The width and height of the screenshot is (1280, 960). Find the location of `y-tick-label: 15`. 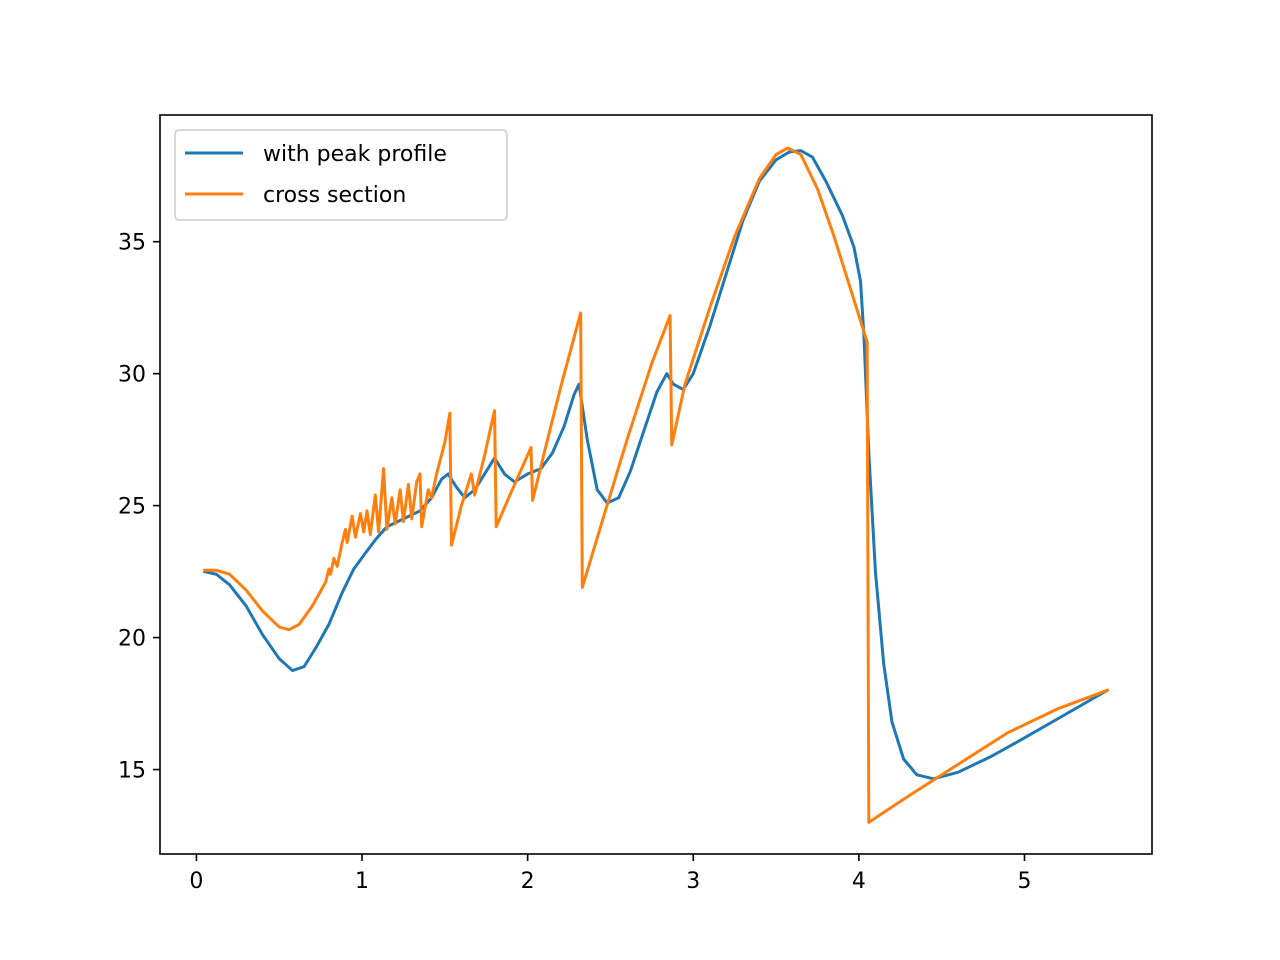

y-tick-label: 15 is located at coordinates (132, 771).